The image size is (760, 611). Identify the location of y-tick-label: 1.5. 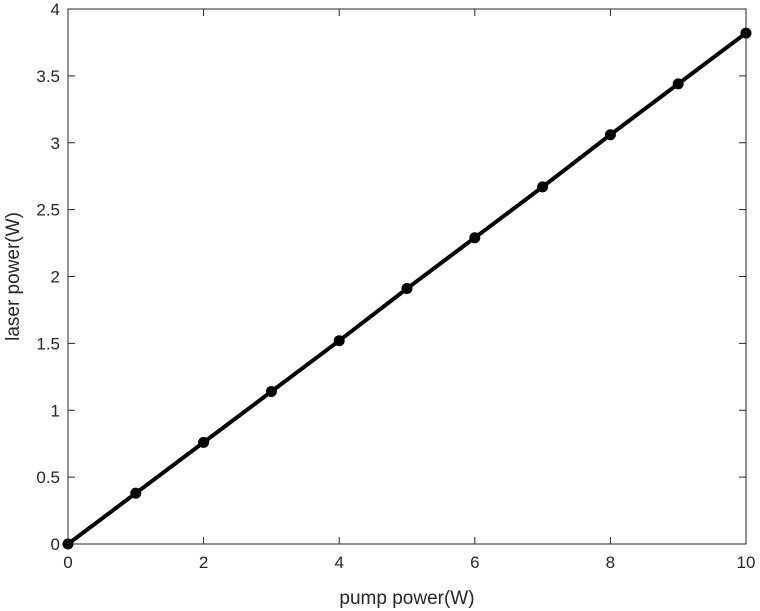
(48, 343).